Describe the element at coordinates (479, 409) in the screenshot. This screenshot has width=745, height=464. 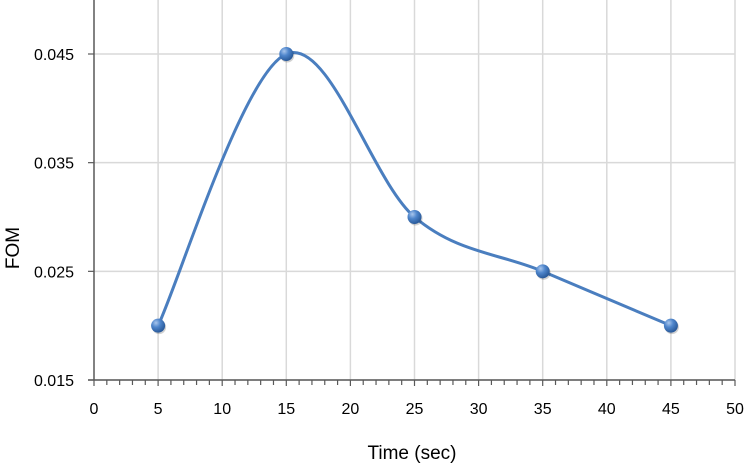
I see `x-tick-label: 30` at that location.